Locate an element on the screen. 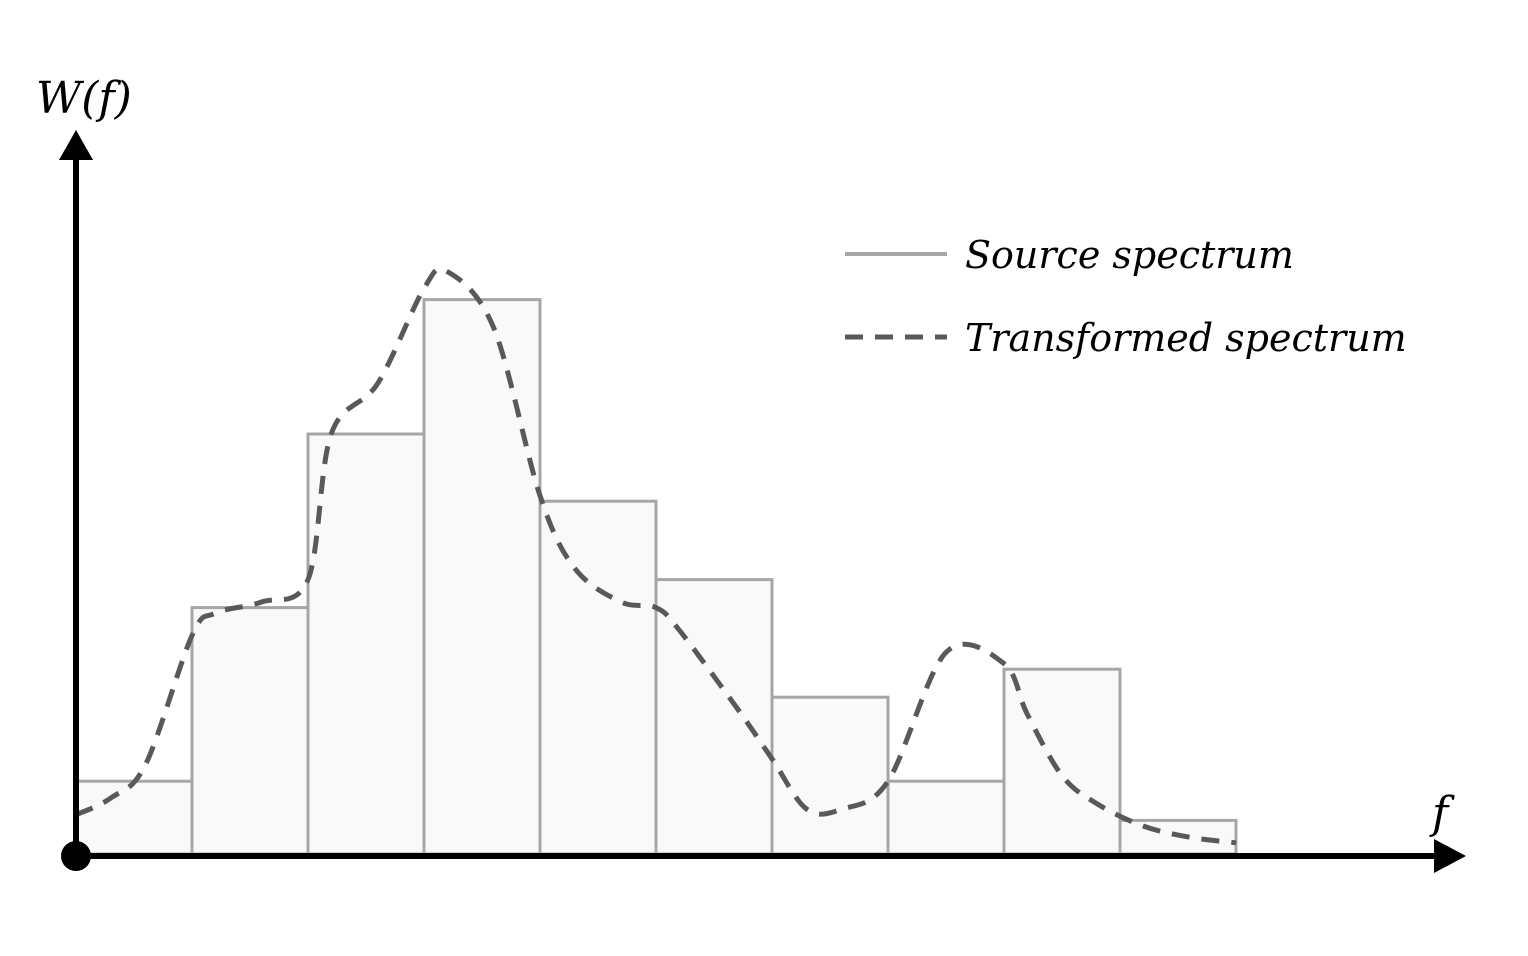  legend-label-transformed: Transformed spectrum is located at coordinates (1186, 338).